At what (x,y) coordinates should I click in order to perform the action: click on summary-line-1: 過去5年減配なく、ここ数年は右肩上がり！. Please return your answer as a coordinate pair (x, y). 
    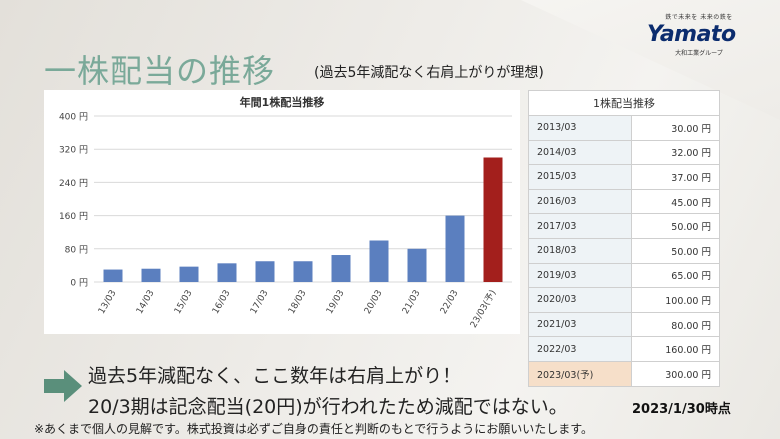
    Looking at the image, I should click on (275, 376).